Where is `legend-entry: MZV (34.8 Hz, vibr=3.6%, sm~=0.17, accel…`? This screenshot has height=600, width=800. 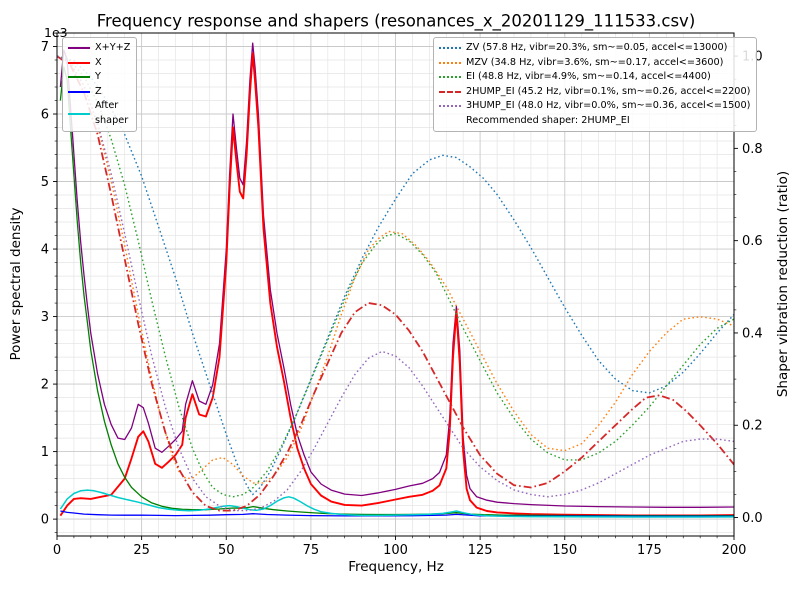
legend-entry: MZV (34.8 Hz, vibr=3.6%, sm~=0.17, accel… is located at coordinates (594, 63).